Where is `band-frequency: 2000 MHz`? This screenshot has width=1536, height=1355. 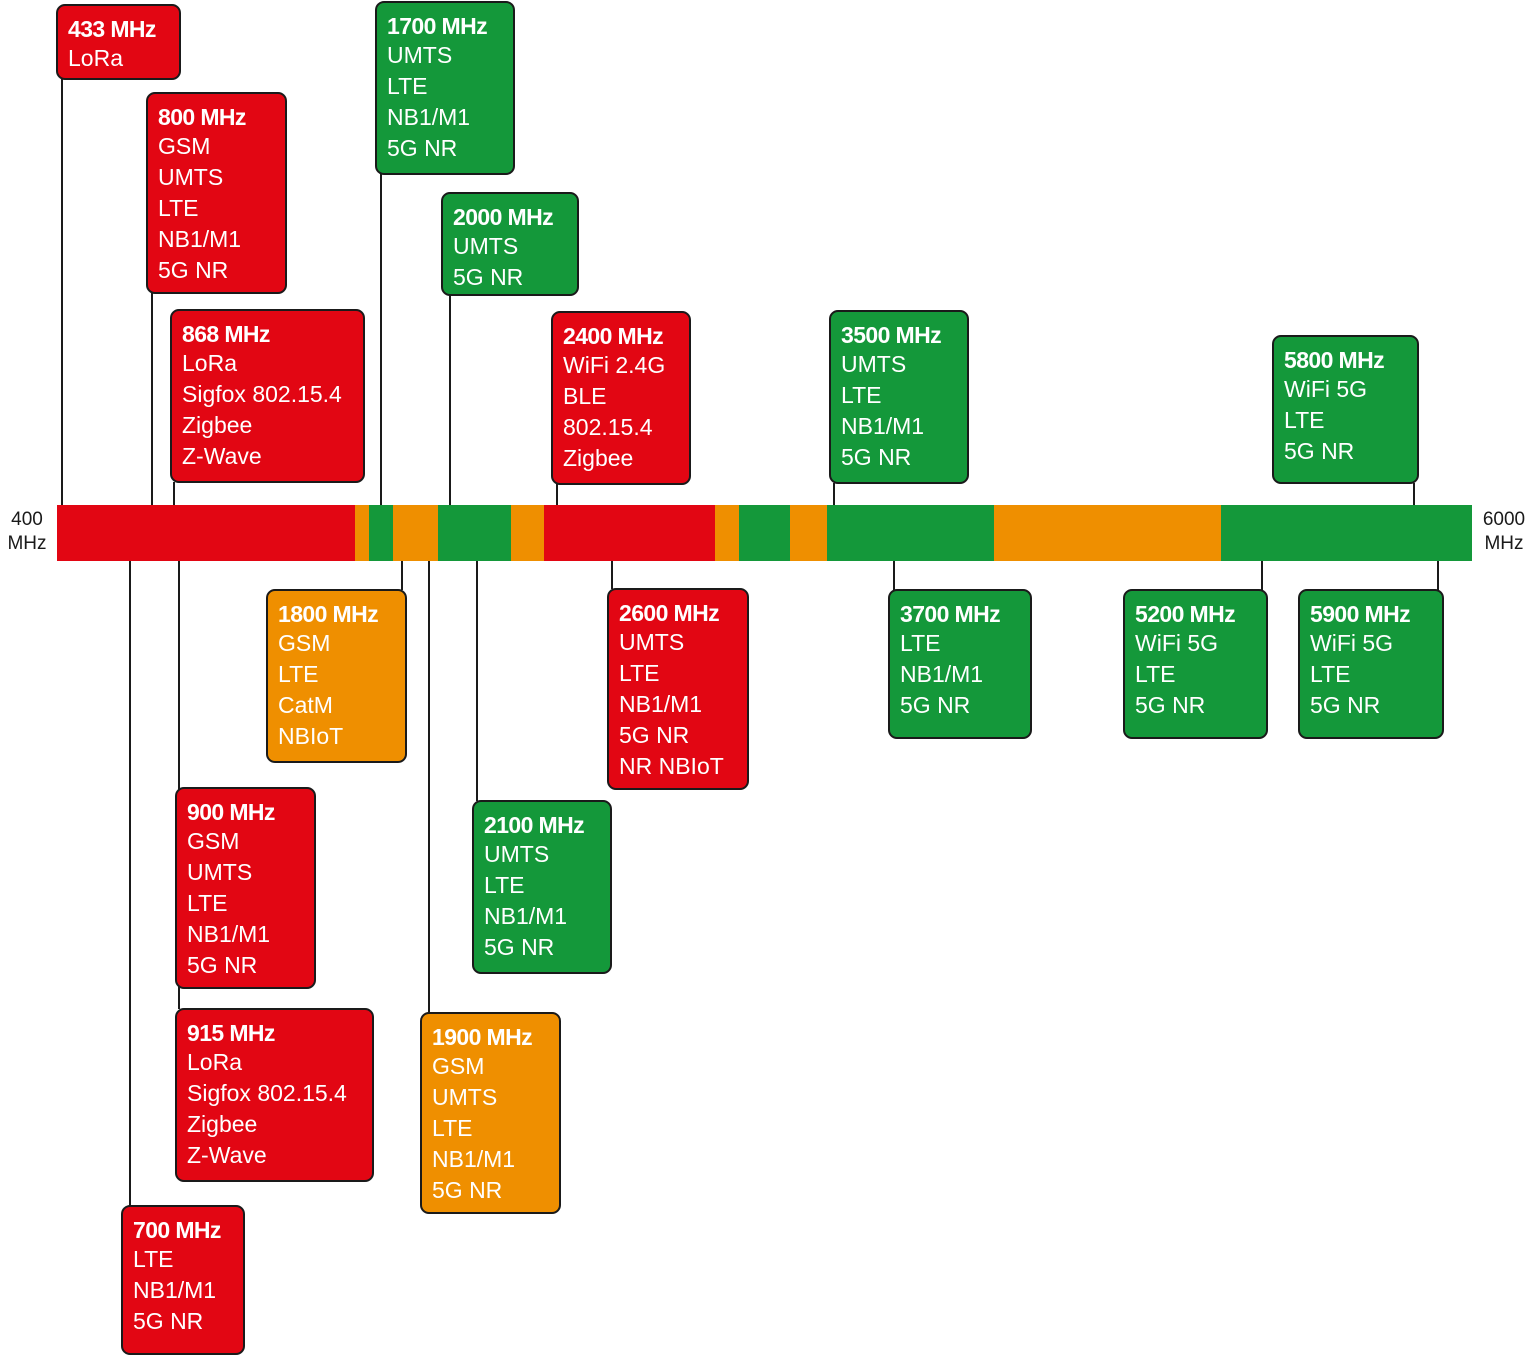
band-frequency: 2000 MHz is located at coordinates (503, 217).